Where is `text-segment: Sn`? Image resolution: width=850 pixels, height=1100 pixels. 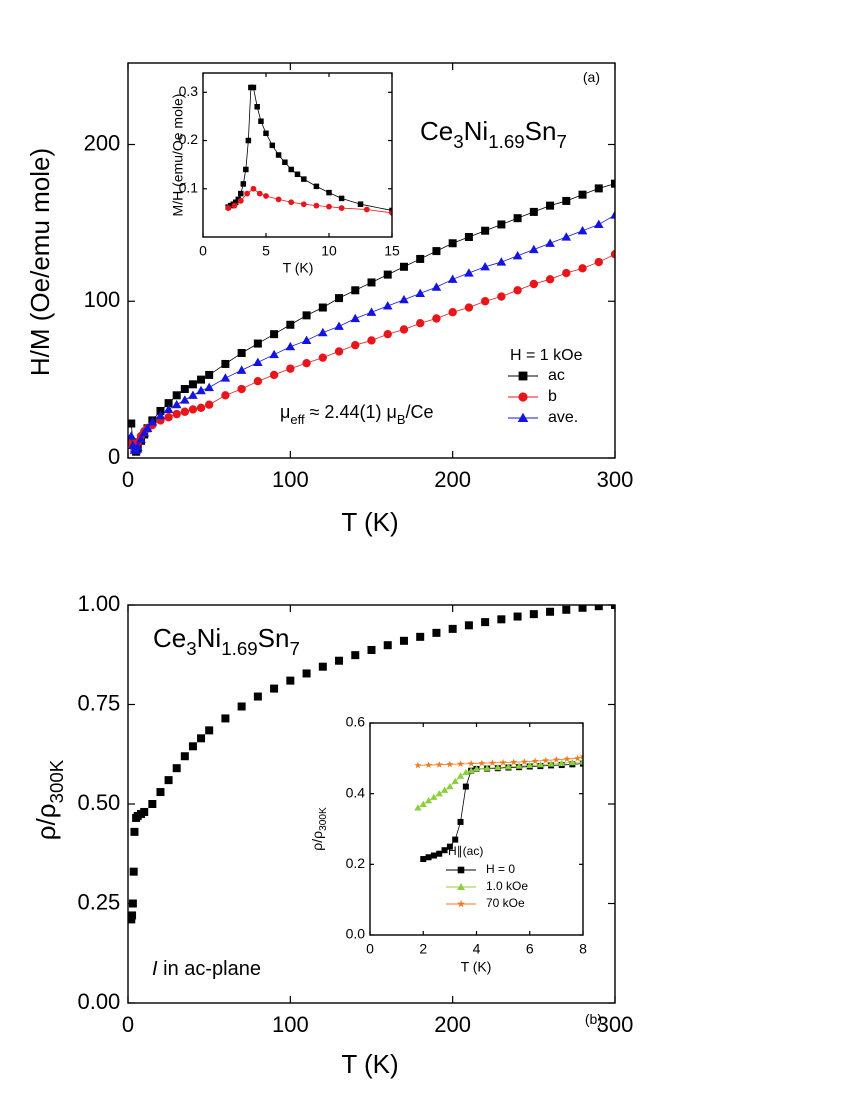 text-segment: Sn is located at coordinates (541, 131).